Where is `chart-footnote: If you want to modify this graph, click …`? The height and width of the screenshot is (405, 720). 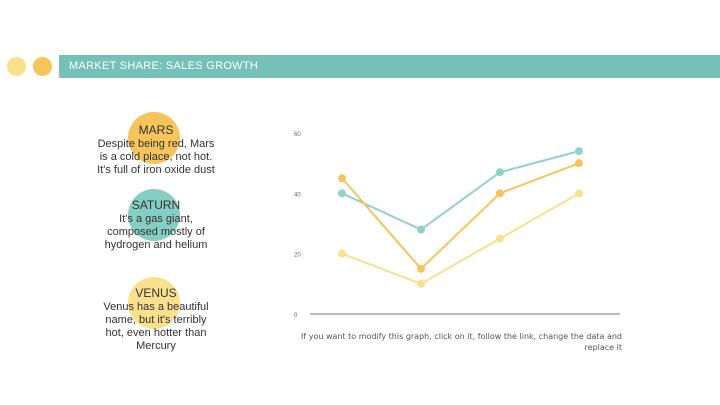 chart-footnote: If you want to modify this graph, click … is located at coordinates (461, 342).